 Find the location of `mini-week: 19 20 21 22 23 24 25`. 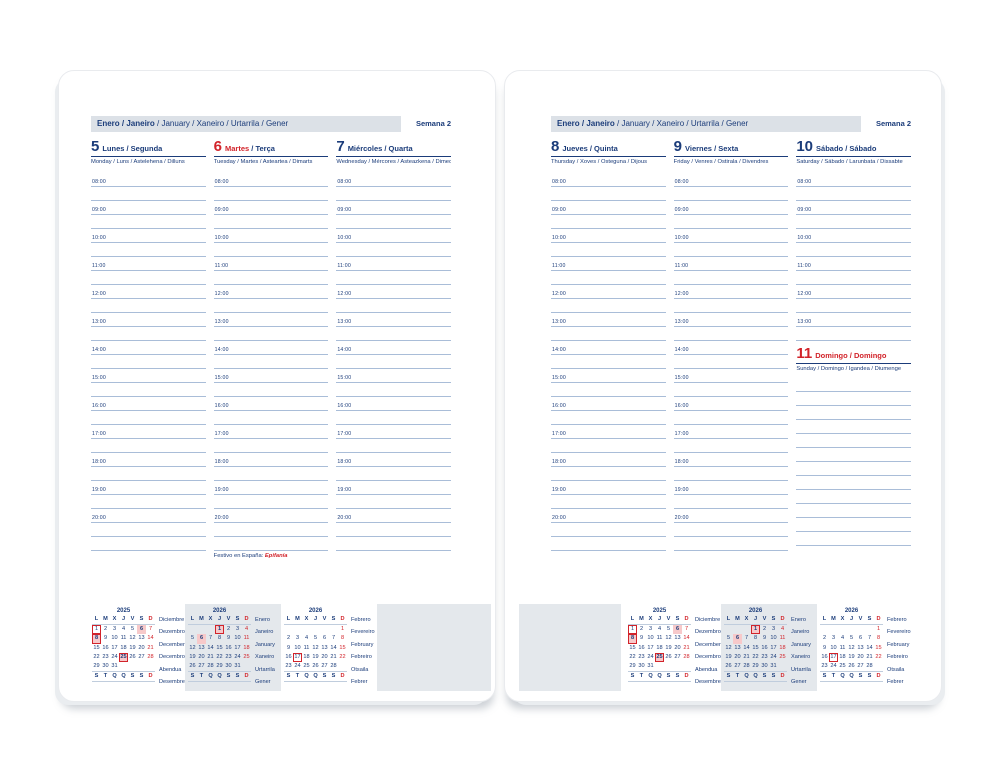

mini-week: 19 20 21 22 23 24 25 is located at coordinates (755, 657).